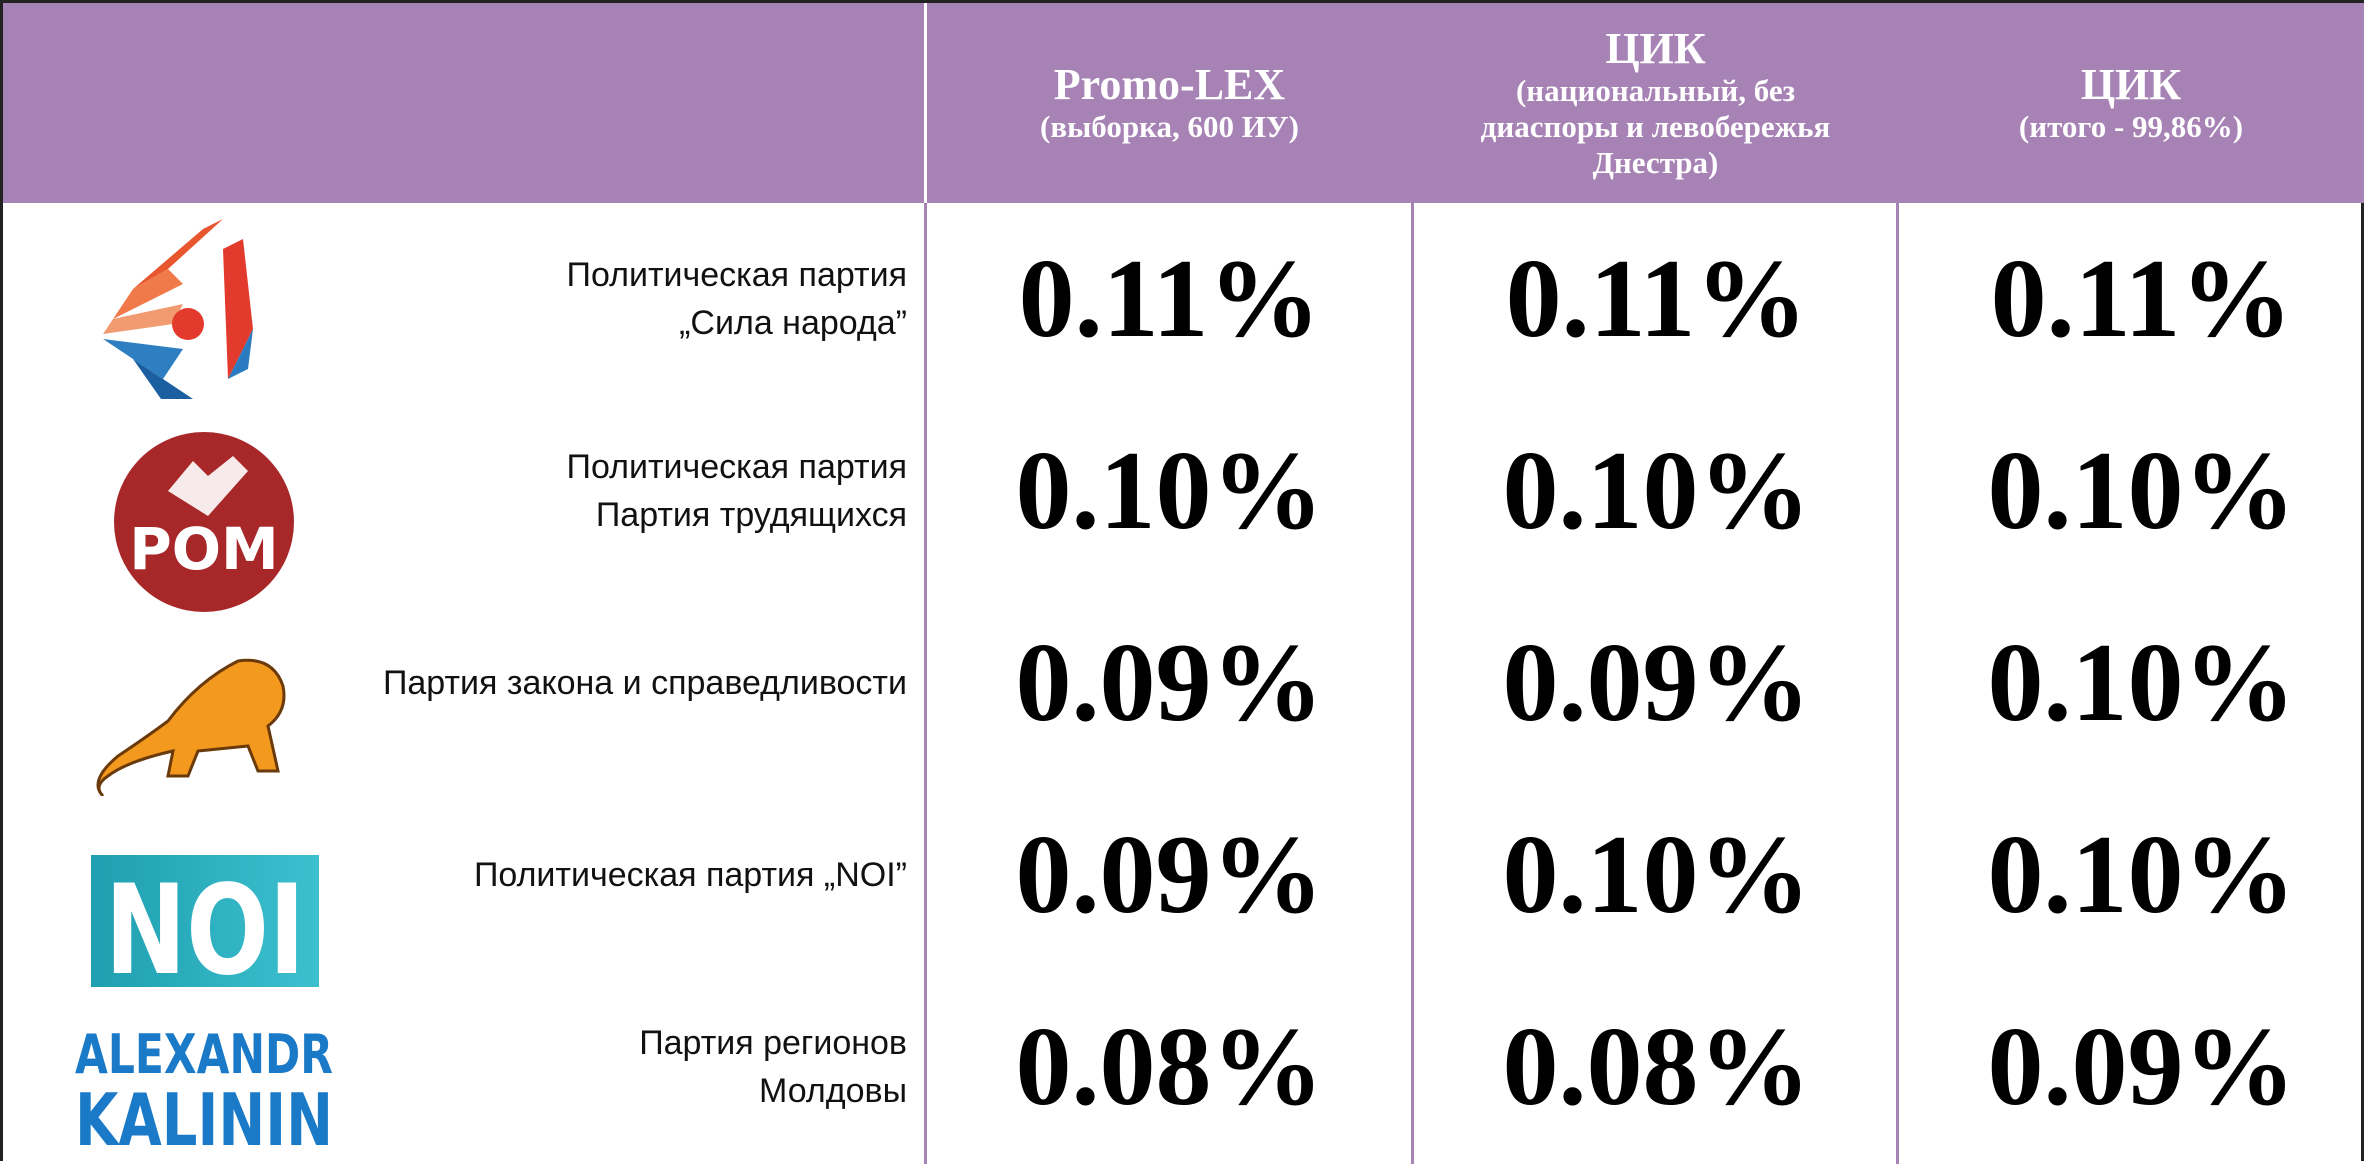 The width and height of the screenshot is (2364, 1164). Describe the element at coordinates (925, 103) in the screenshot. I see `header-divider` at that location.